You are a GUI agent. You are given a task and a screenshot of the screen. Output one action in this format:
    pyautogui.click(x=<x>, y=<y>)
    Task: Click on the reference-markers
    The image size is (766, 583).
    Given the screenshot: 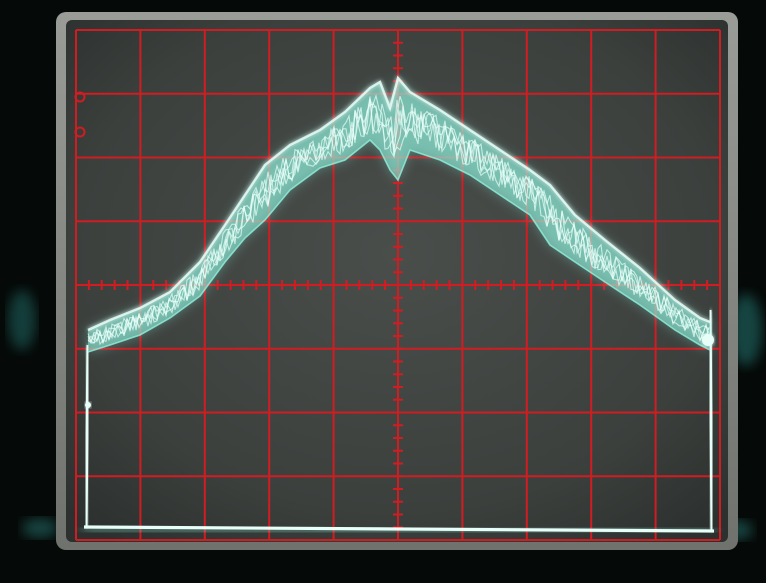 What is the action you would take?
    pyautogui.click(x=80, y=114)
    